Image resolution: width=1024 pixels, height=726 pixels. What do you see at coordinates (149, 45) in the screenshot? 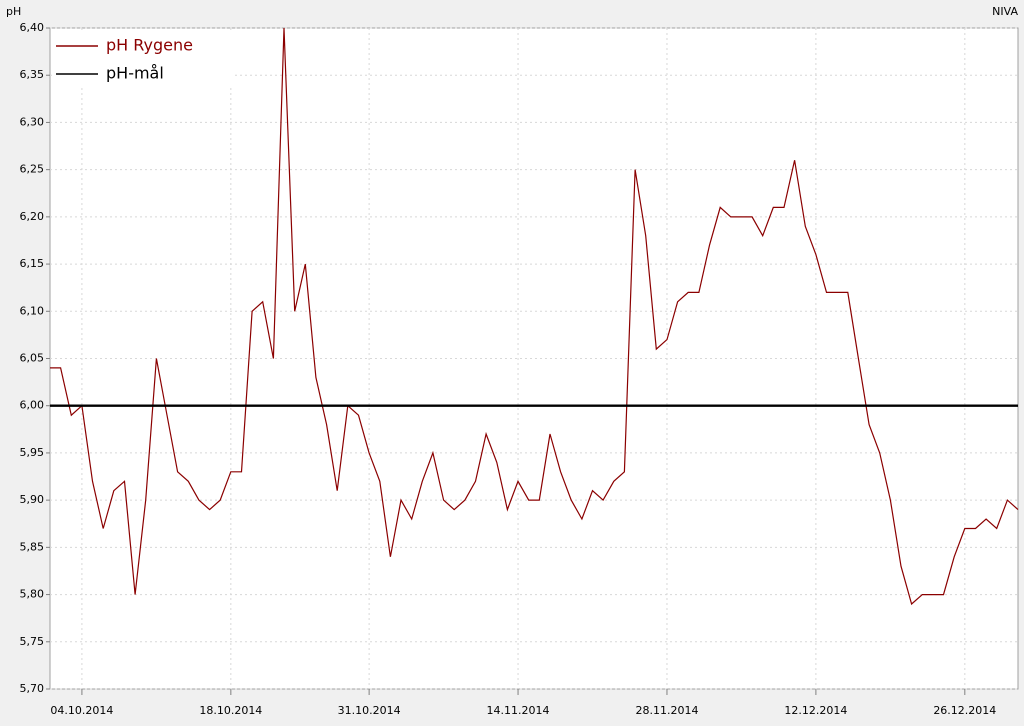
I see `legend-label: pH Rygene` at bounding box center [149, 45].